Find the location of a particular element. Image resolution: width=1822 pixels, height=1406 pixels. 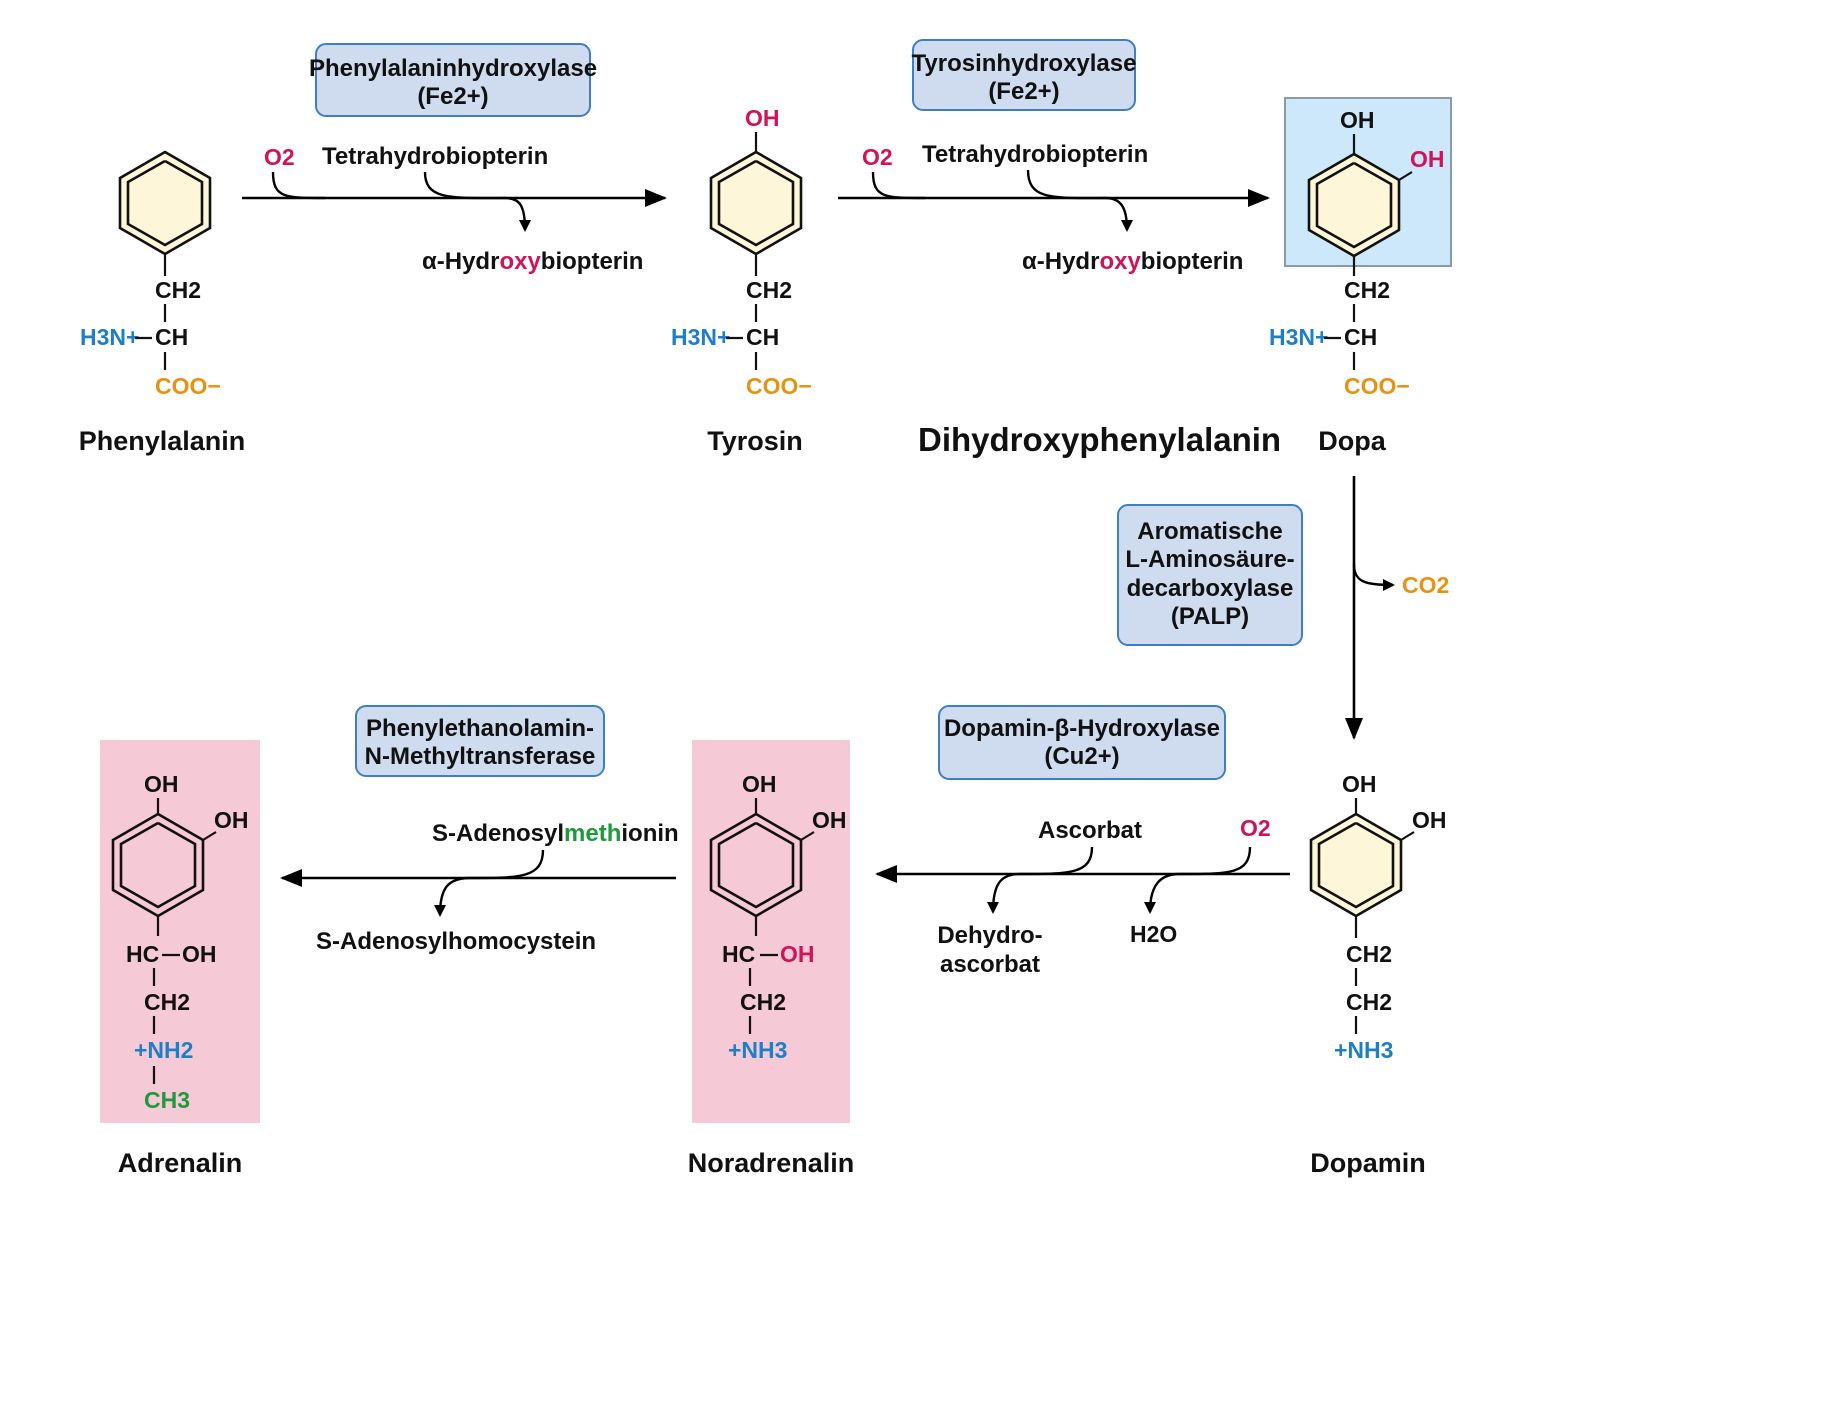

enzyme-th-cofactor: (Fe2+) is located at coordinates (1023, 91).